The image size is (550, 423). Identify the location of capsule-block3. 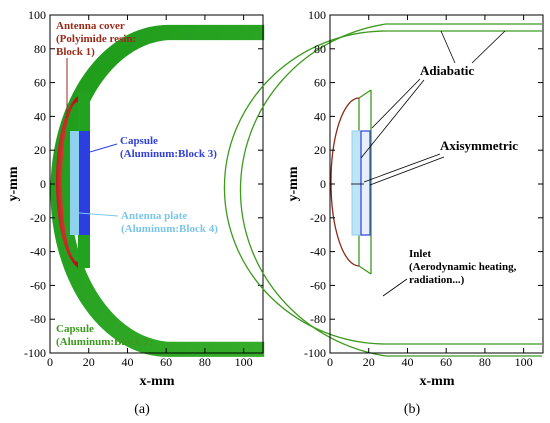
(84, 183).